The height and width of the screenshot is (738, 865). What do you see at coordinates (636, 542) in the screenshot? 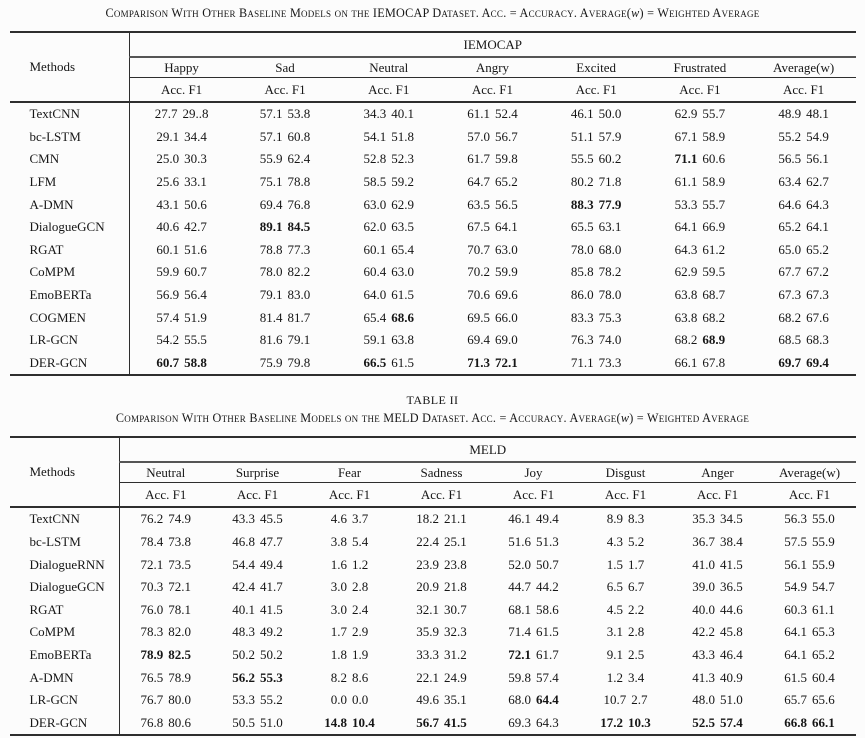
I see `f1-value: 5.2` at bounding box center [636, 542].